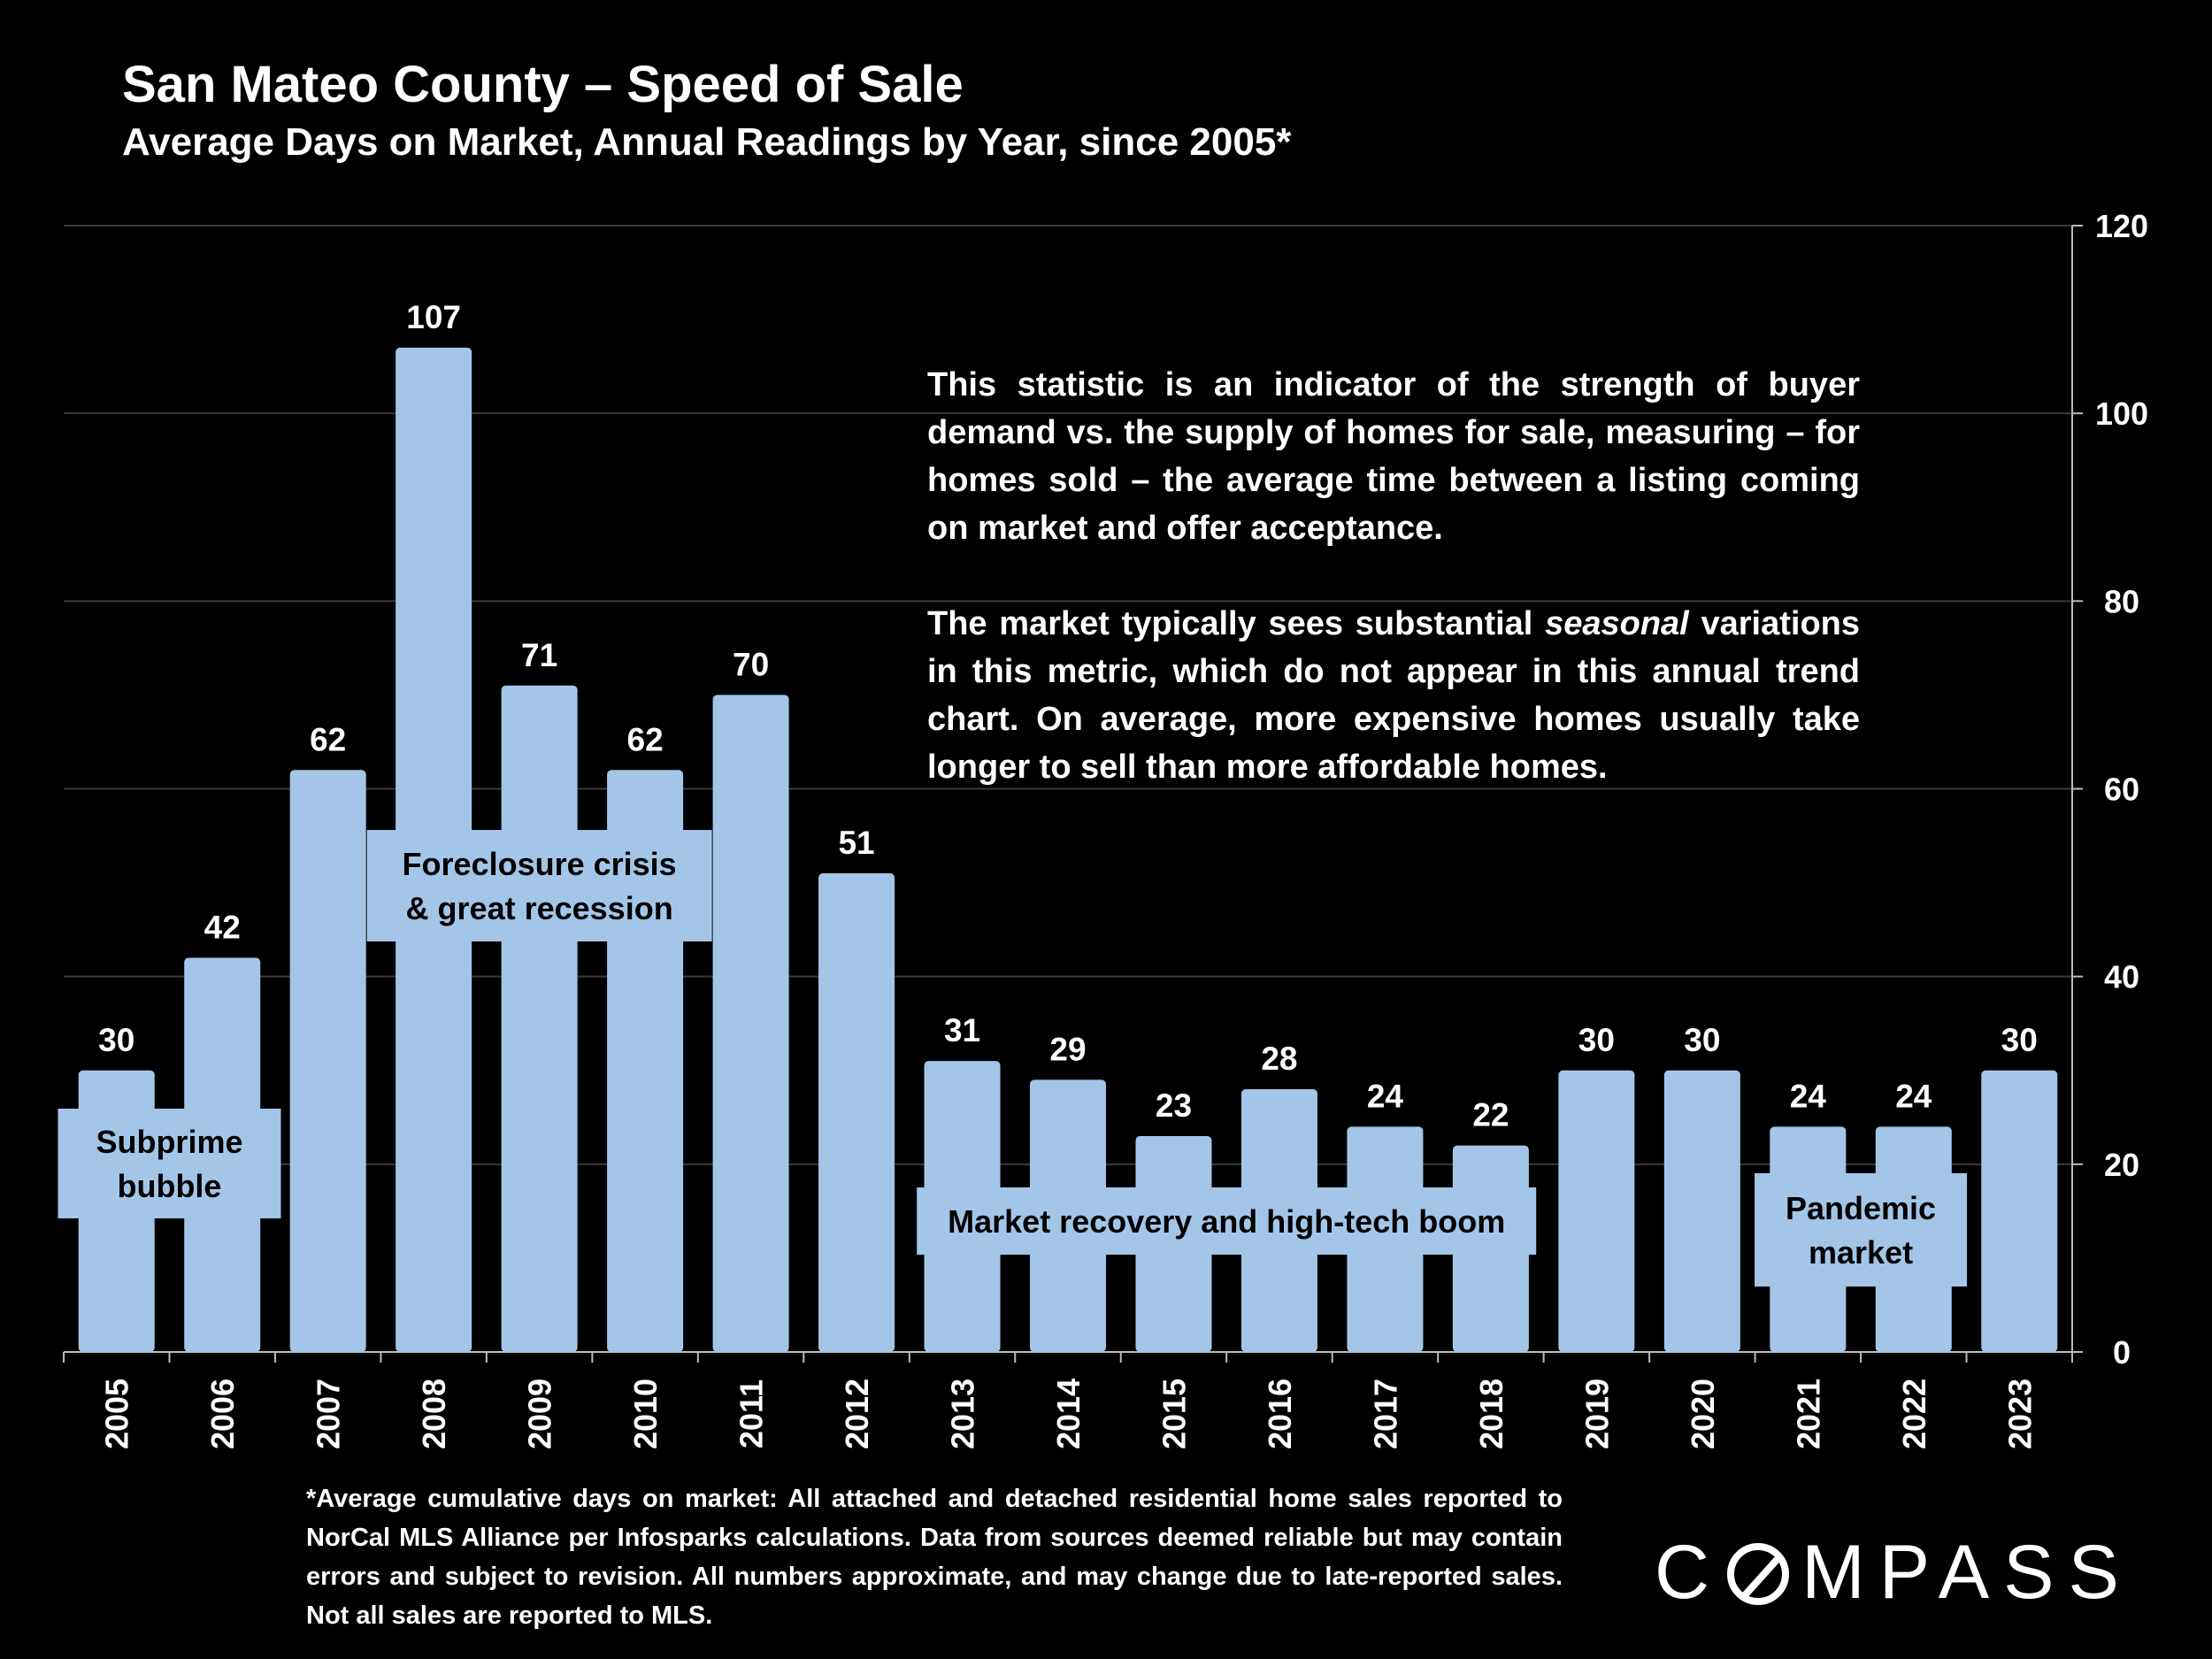  What do you see at coordinates (1894, 1573) in the screenshot?
I see `compass-logo: C MPASS` at bounding box center [1894, 1573].